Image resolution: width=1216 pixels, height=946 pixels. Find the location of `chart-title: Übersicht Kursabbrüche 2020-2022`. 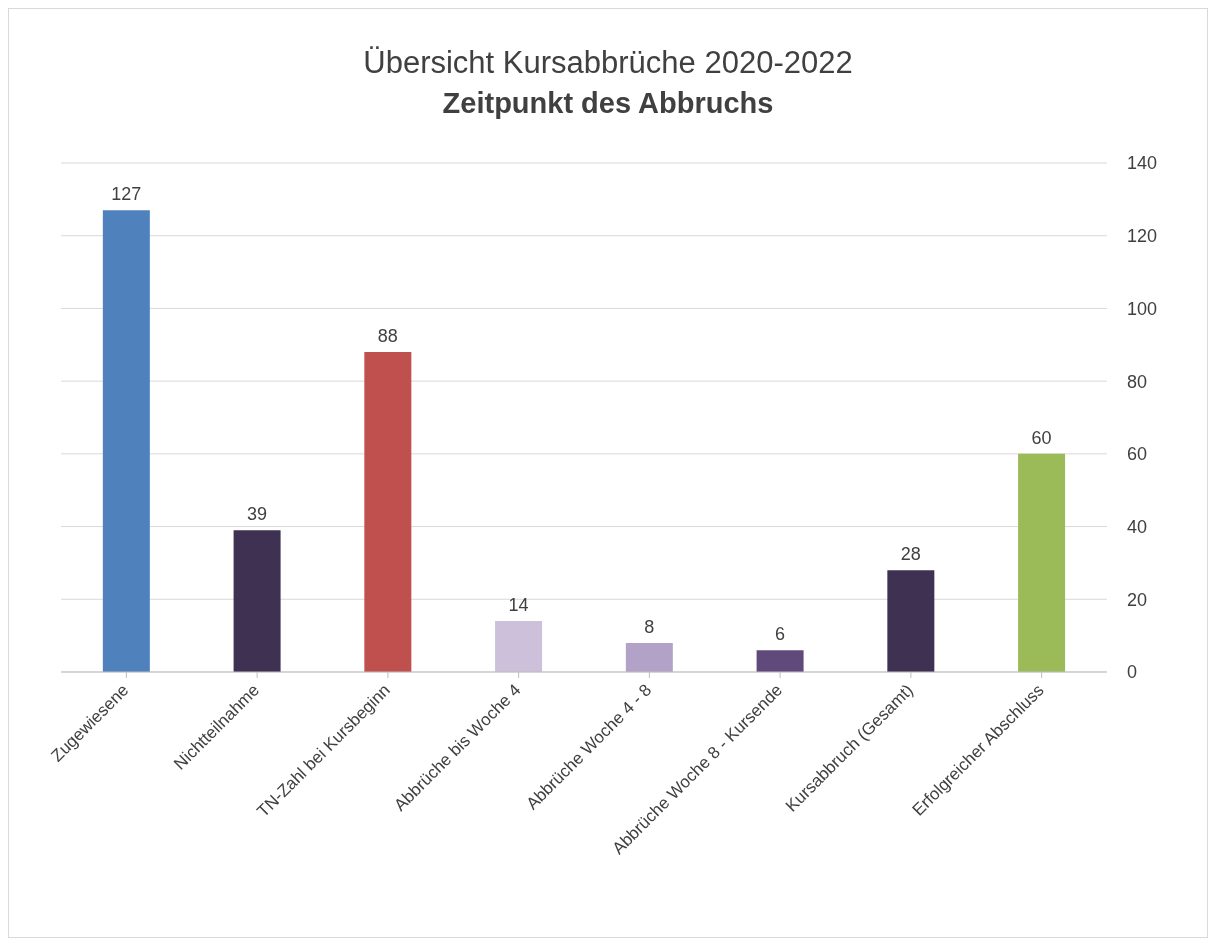

chart-title: Übersicht Kursabbrüche 2020-2022 is located at coordinates (608, 63).